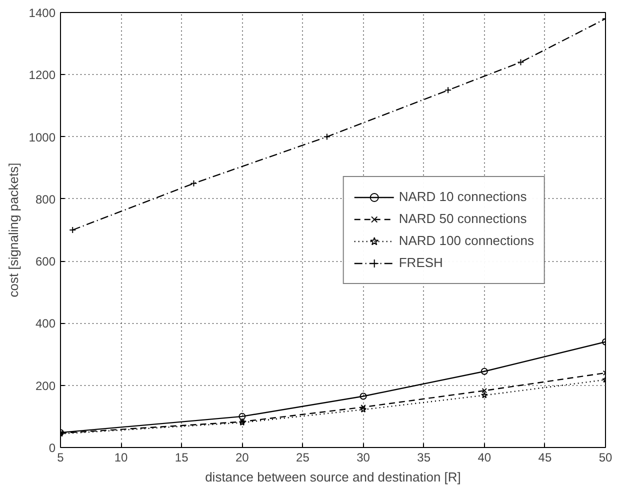  I want to click on x-tick-label: 40, so click(485, 457).